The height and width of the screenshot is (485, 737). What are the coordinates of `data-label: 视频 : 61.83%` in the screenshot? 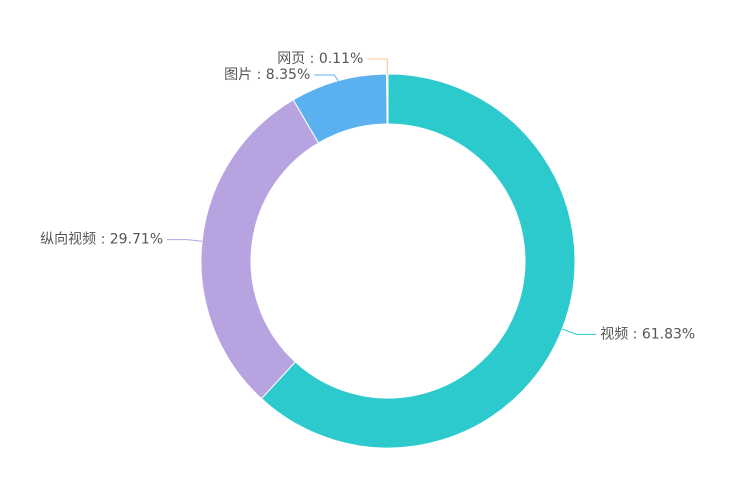 It's located at (647, 334).